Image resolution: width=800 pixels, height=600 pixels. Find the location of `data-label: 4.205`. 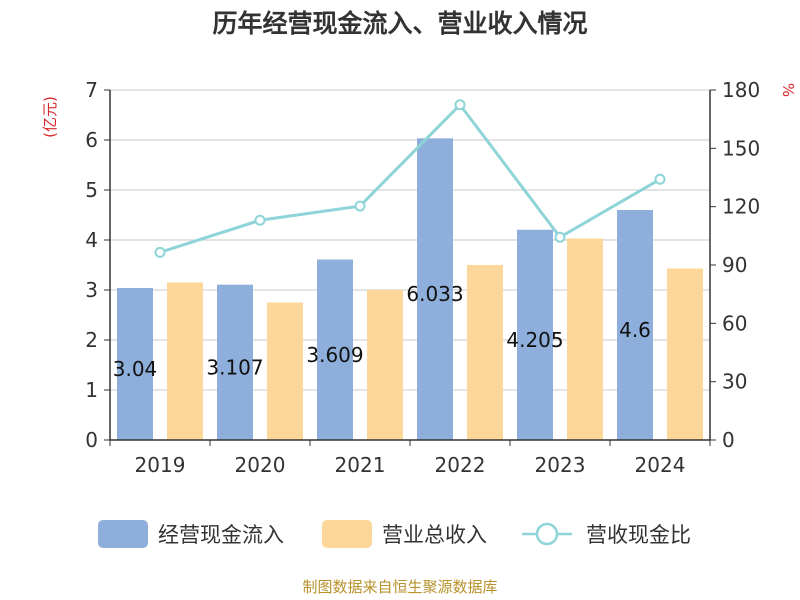

data-label: 4.205 is located at coordinates (534, 340).